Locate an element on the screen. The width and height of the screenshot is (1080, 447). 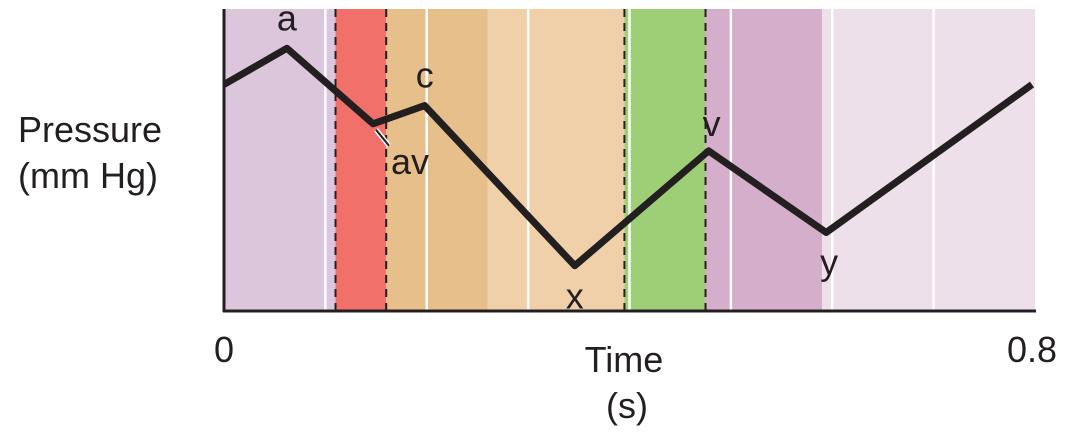
av-pointer is located at coordinates (382, 138).